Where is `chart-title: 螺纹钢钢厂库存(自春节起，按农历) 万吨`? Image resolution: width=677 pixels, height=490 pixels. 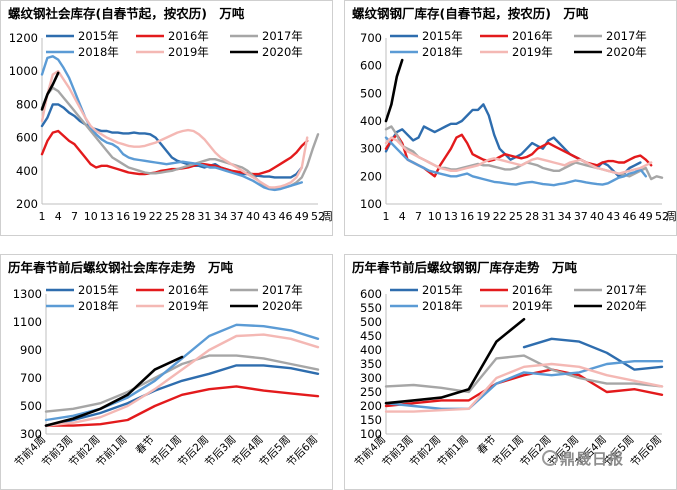
chart-title: 螺纹钢钢厂库存(自春节起，按农历) 万吨 is located at coordinates (470, 13).